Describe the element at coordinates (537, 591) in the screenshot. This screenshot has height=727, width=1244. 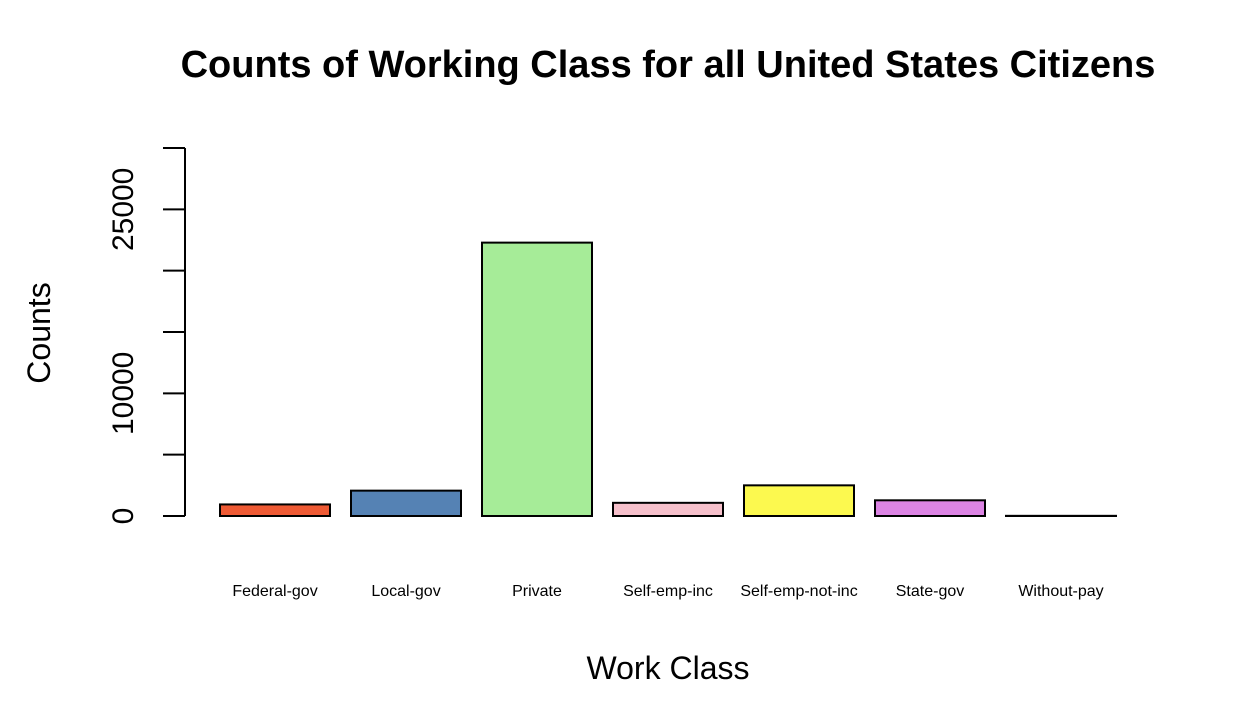
I see `x-tick-label: Private` at that location.